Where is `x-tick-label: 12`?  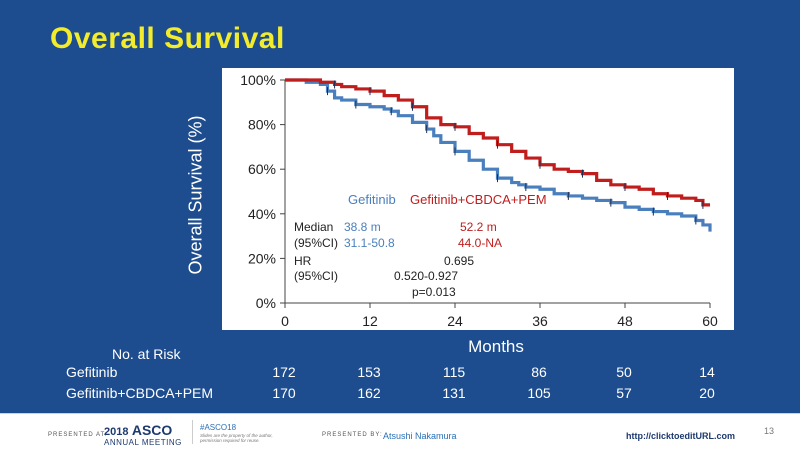 x-tick-label: 12 is located at coordinates (370, 321).